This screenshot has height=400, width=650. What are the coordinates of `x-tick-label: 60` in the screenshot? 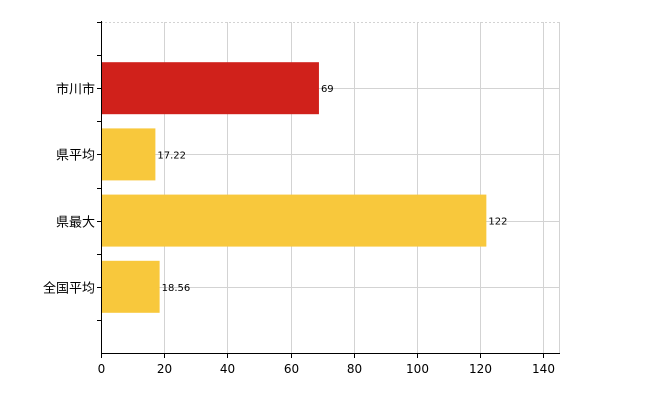 It's located at (291, 369).